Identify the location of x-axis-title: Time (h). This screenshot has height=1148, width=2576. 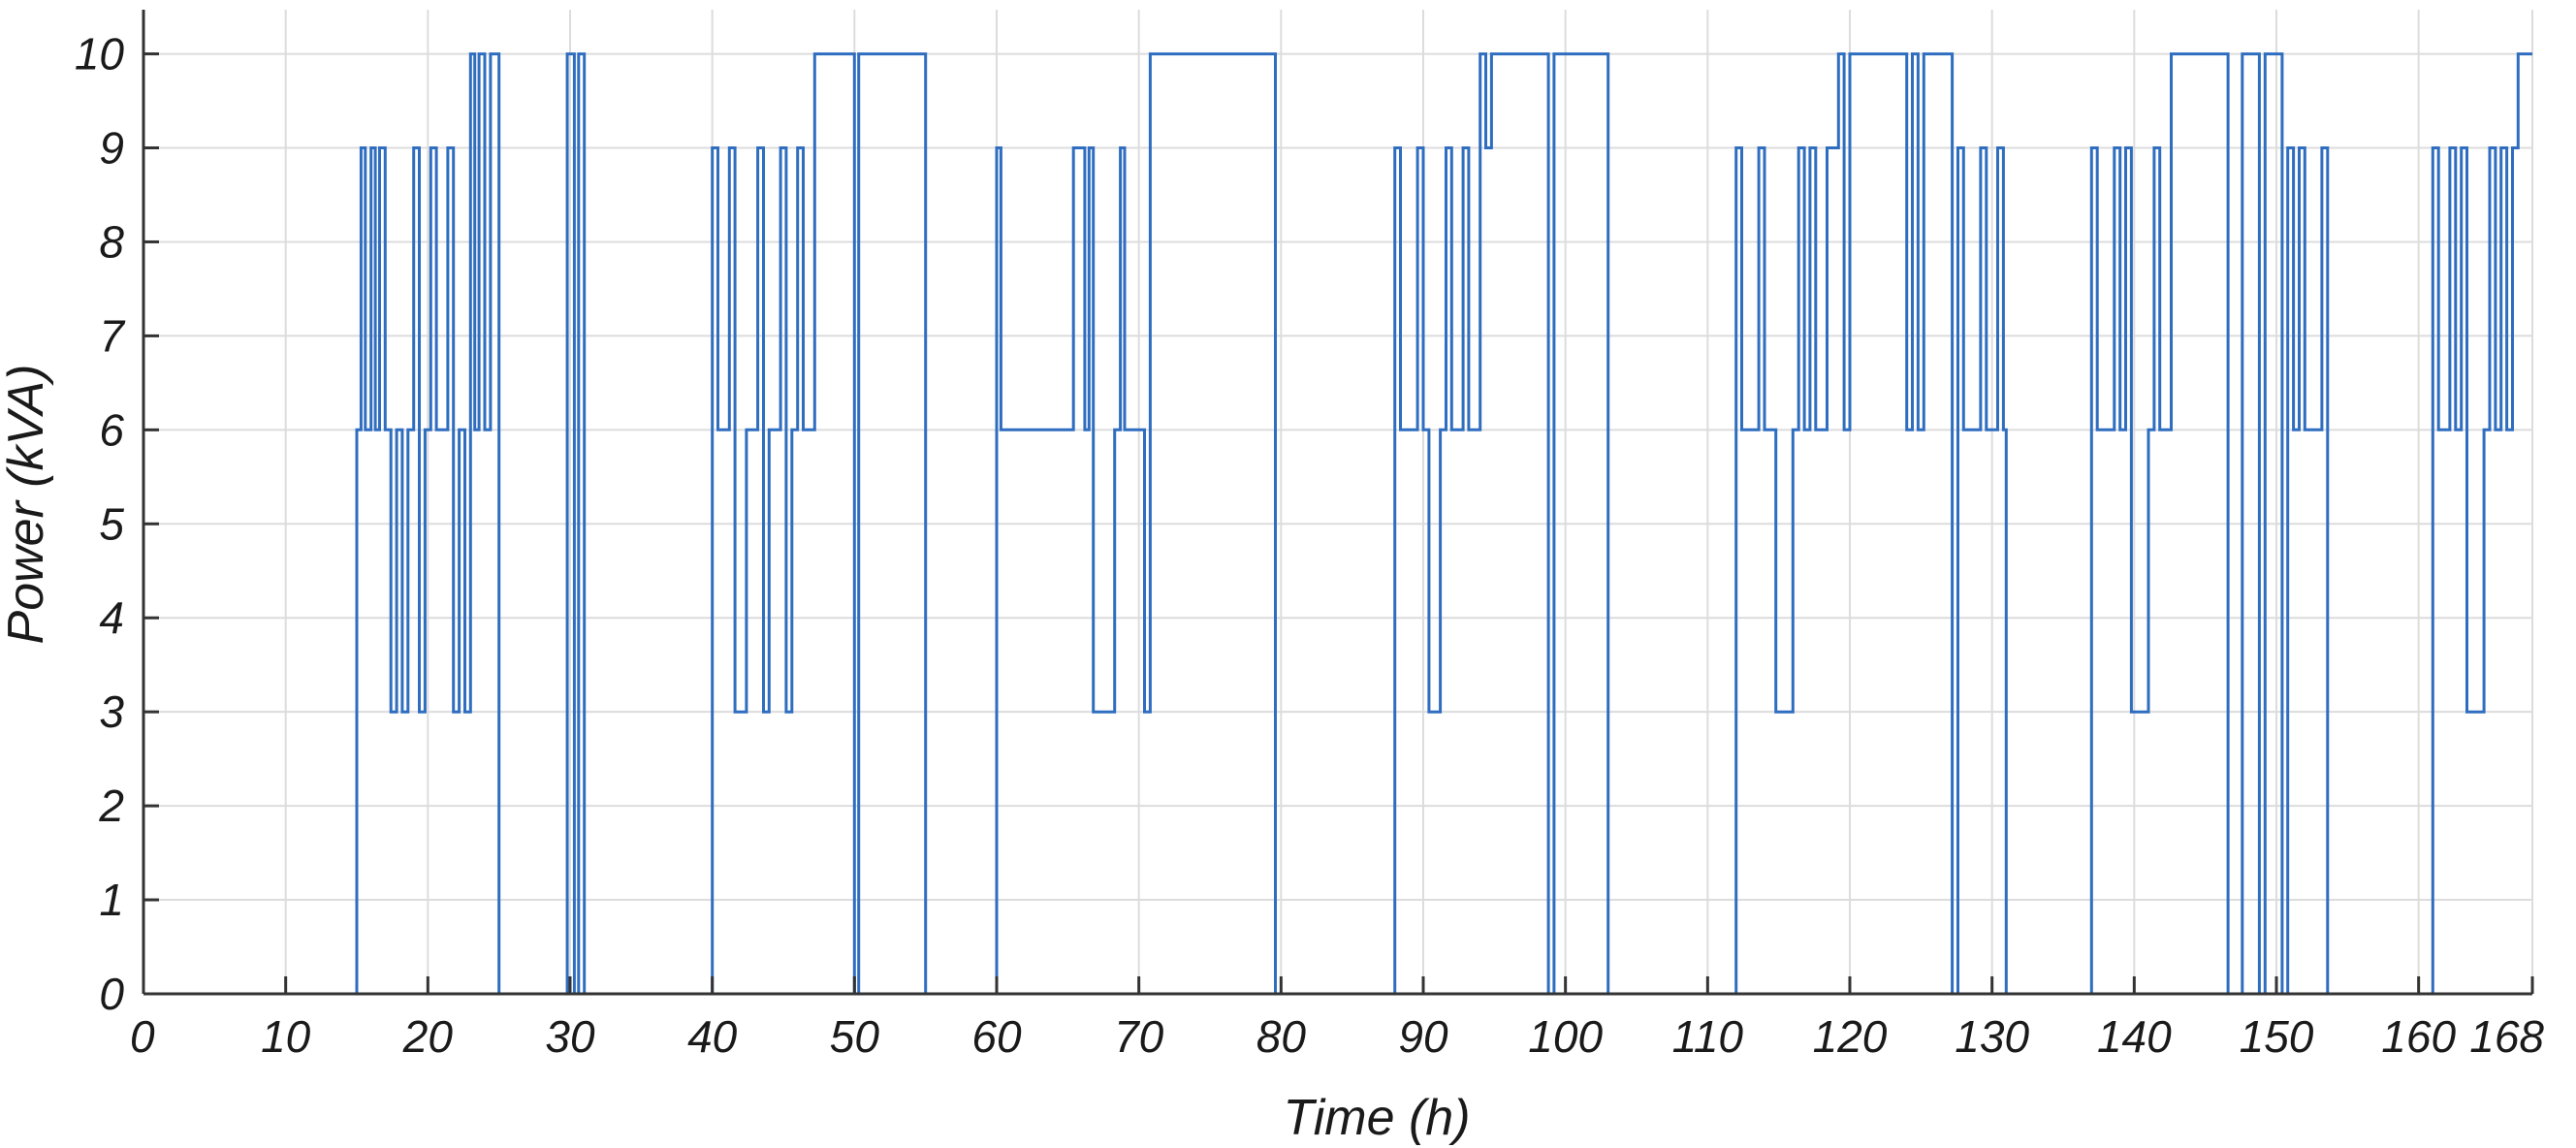
(1376, 1118).